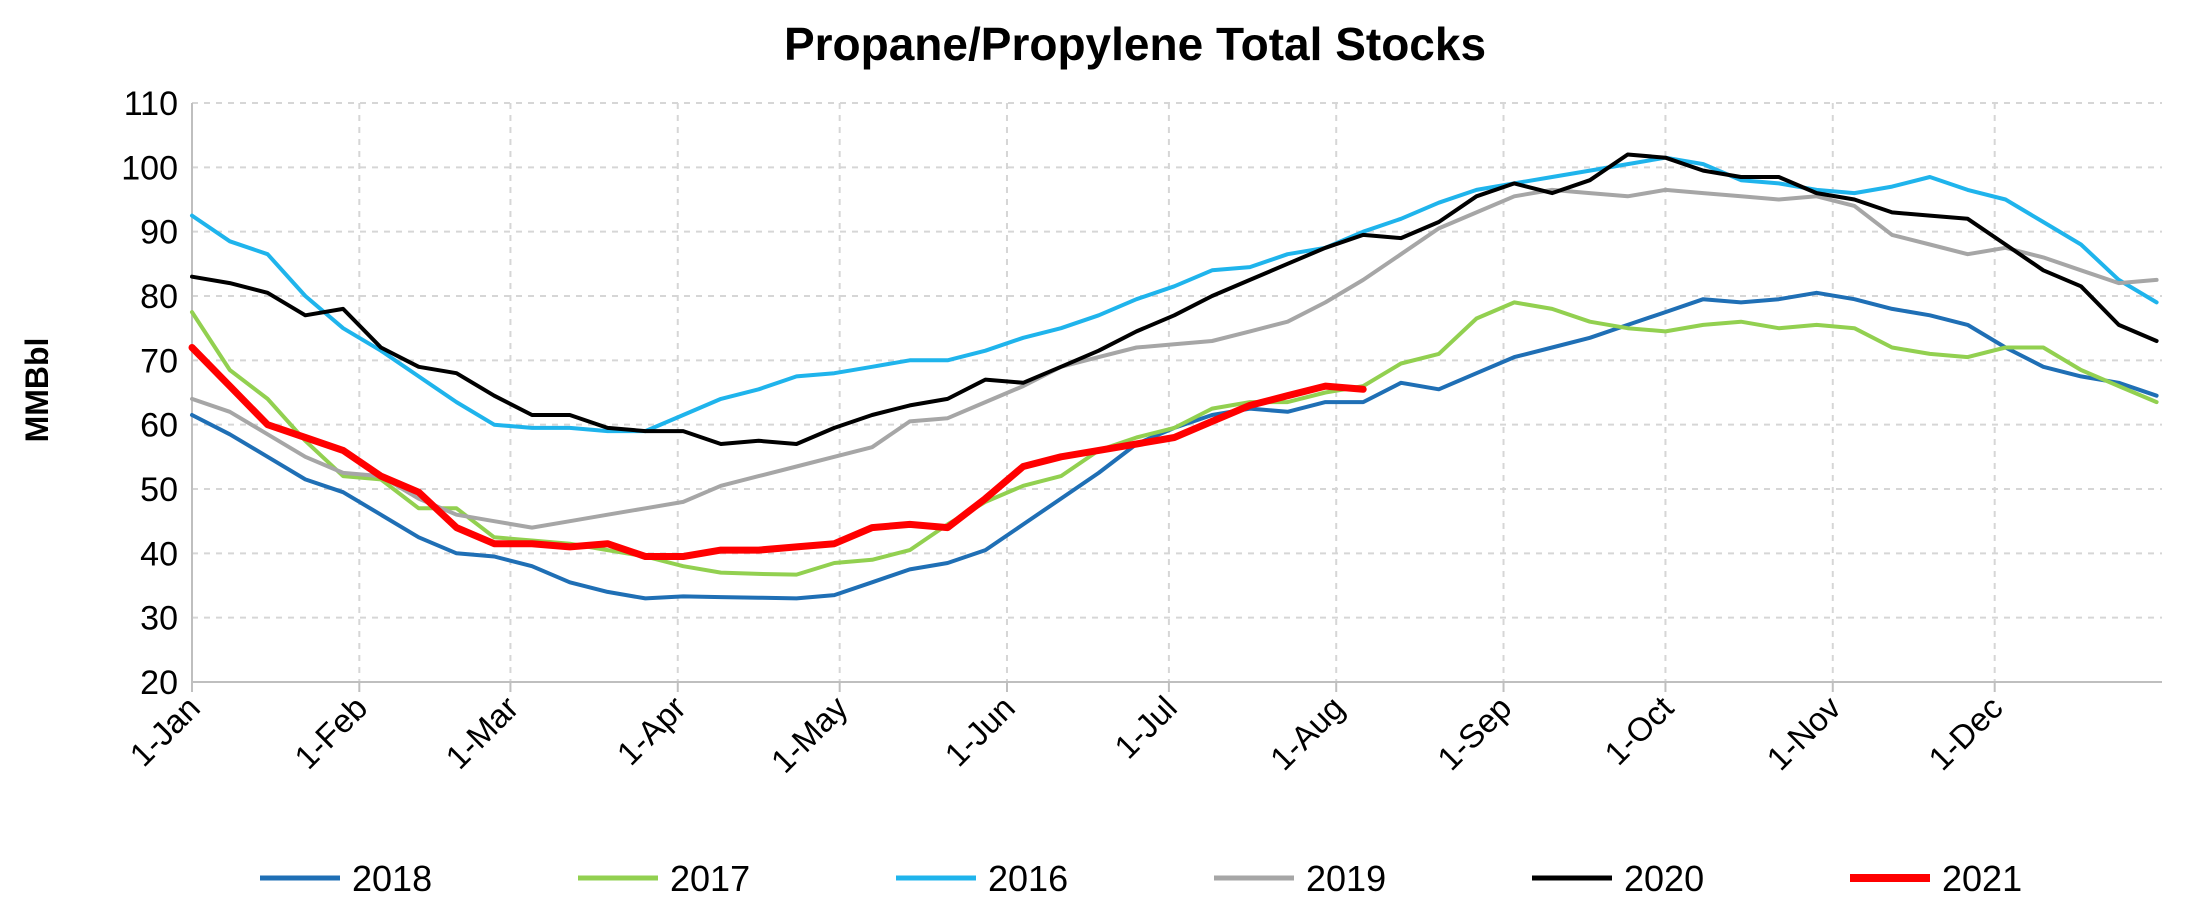  What do you see at coordinates (159, 297) in the screenshot?
I see `y-tick-label: 80` at bounding box center [159, 297].